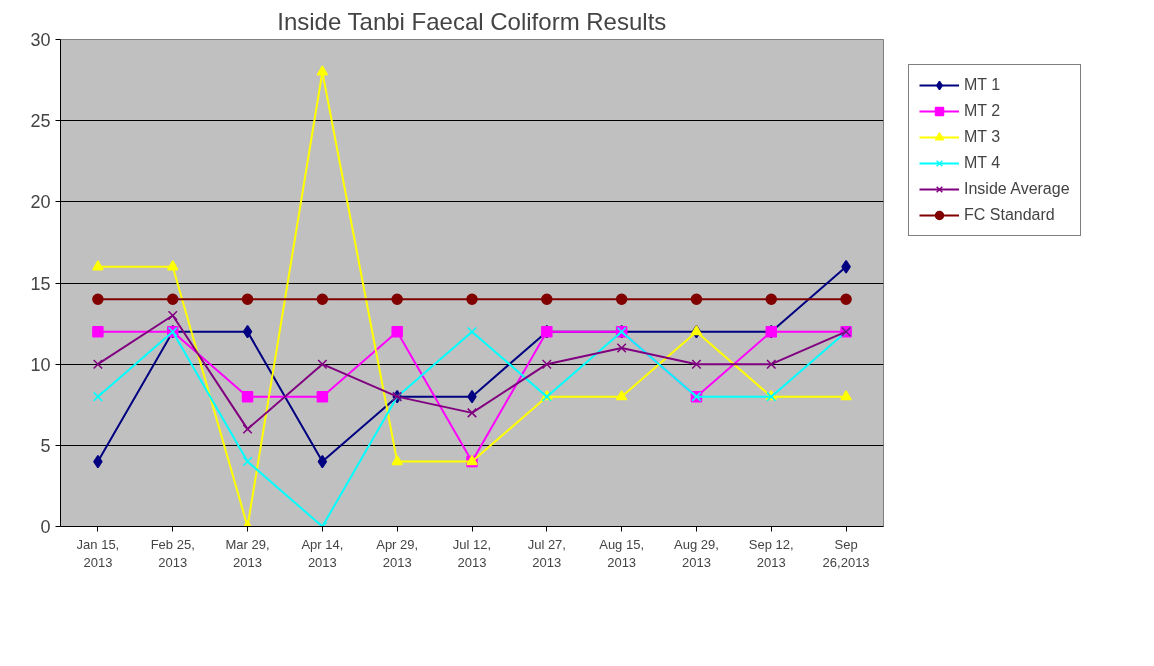 The height and width of the screenshot is (666, 1154). What do you see at coordinates (846, 553) in the screenshot?
I see `x-tick-label: Sep 26,2013` at bounding box center [846, 553].